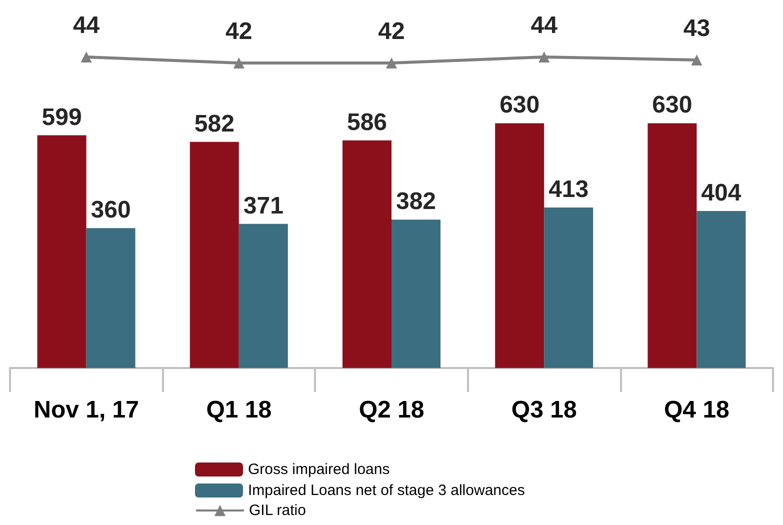  What do you see at coordinates (544, 410) in the screenshot?
I see `x-tick-label: Q3 18` at bounding box center [544, 410].